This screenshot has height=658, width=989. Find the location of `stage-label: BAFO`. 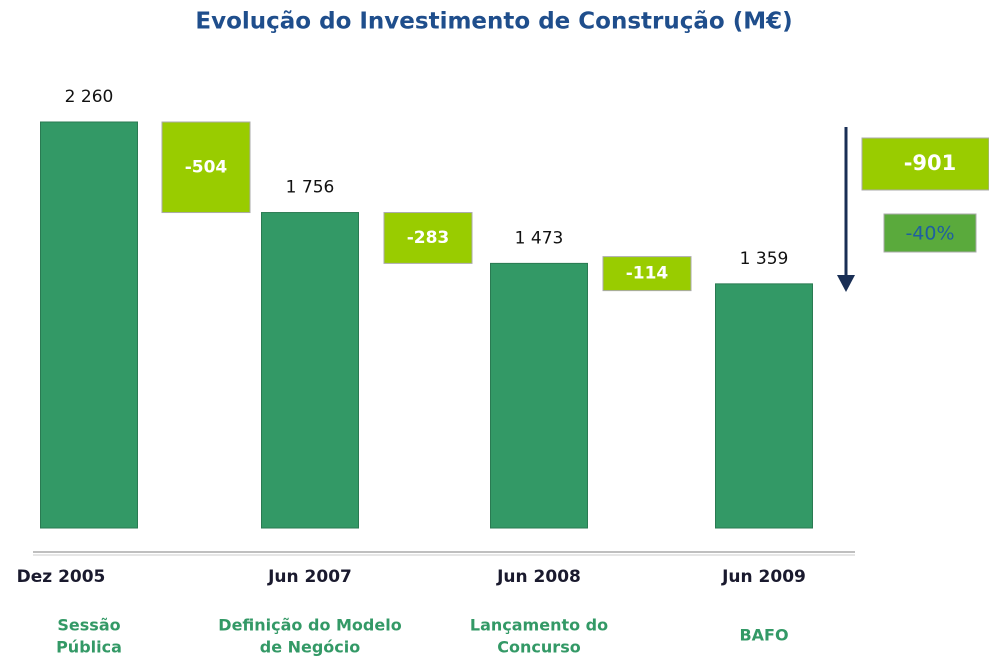

stage-label: BAFO is located at coordinates (763, 635).